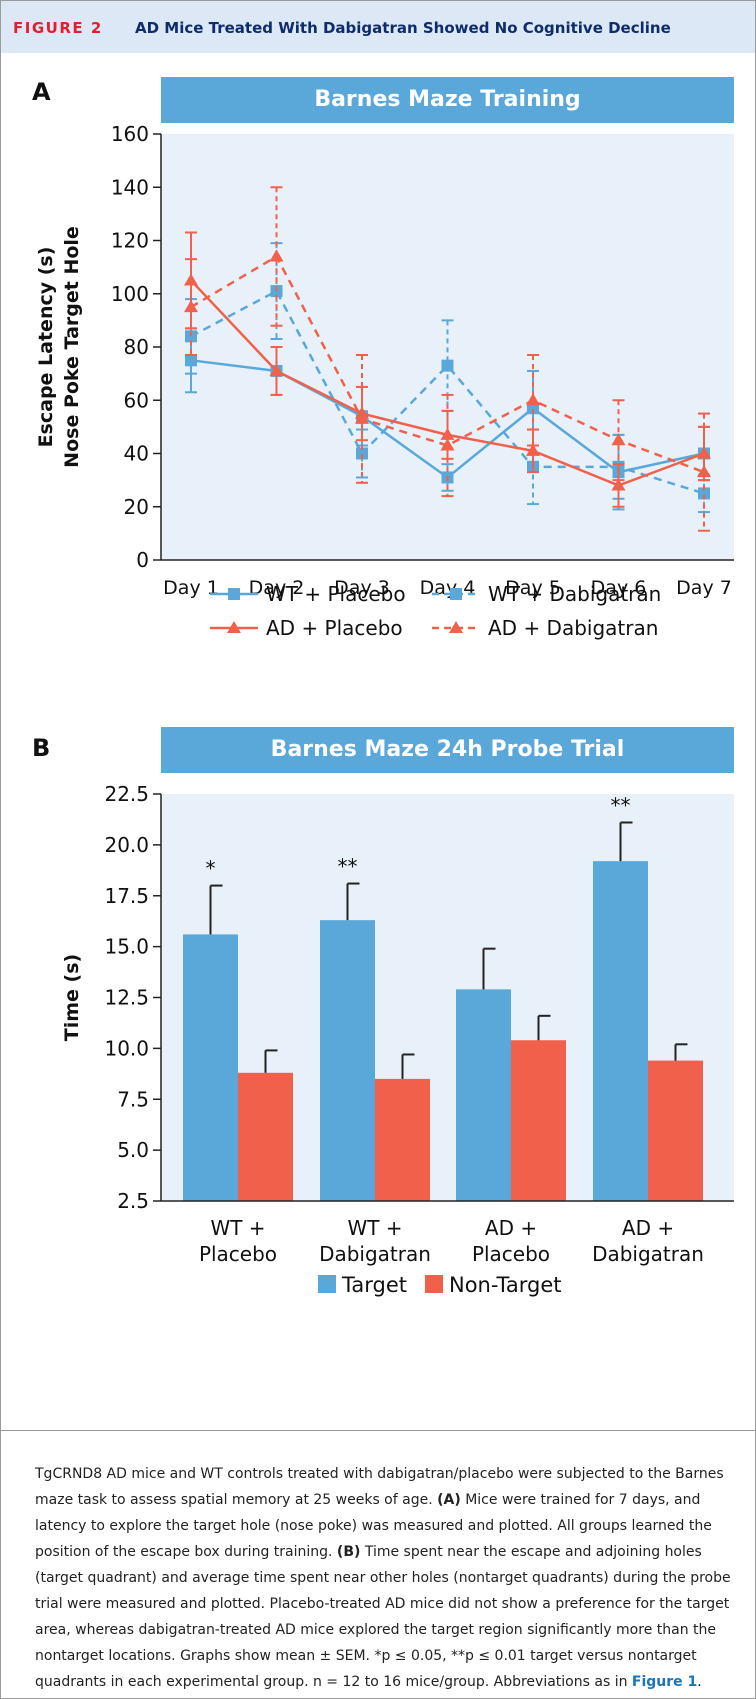  What do you see at coordinates (126, 1048) in the screenshot?
I see `y-tick-label: 10.0` at bounding box center [126, 1048].